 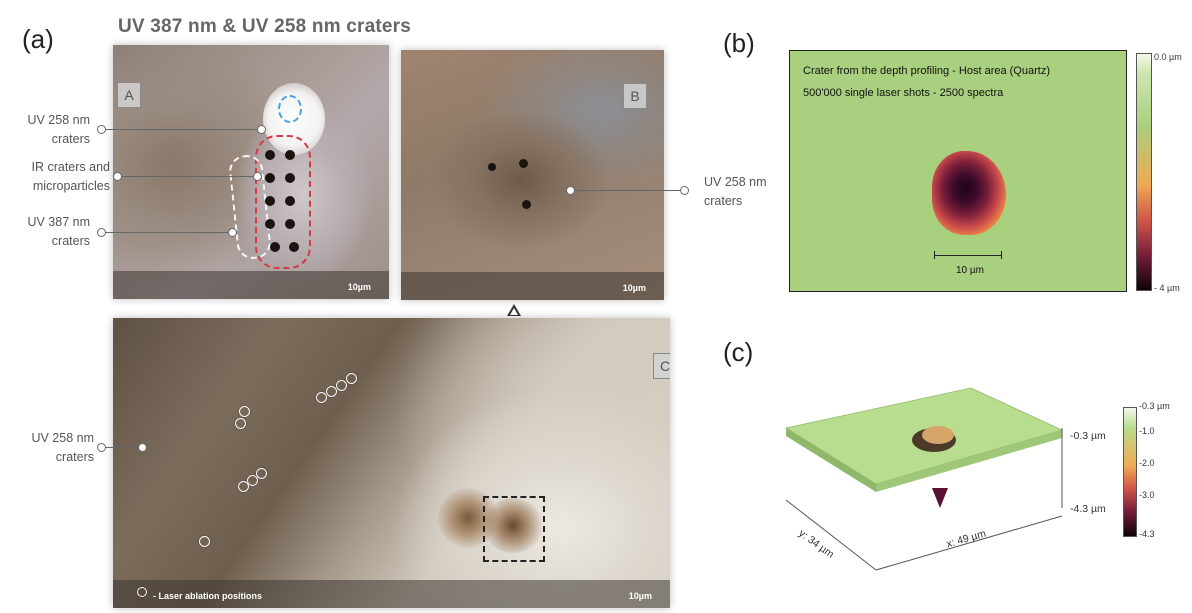 What do you see at coordinates (1167, 288) in the screenshot?
I see `colorbar-bottom-label: - 4 µm` at bounding box center [1167, 288].